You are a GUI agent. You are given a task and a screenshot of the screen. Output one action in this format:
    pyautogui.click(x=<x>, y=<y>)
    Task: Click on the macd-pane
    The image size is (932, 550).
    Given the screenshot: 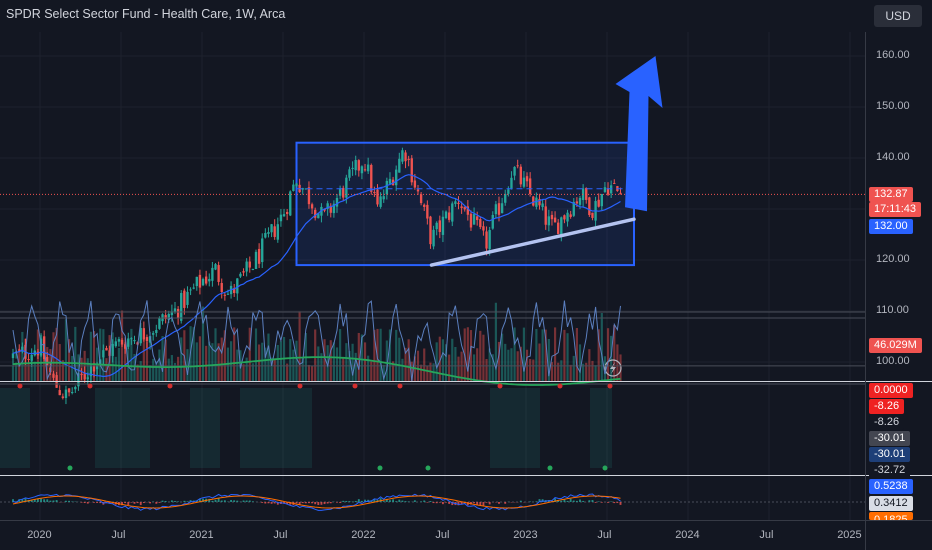 What is the action you would take?
    pyautogui.click(x=432, y=502)
    